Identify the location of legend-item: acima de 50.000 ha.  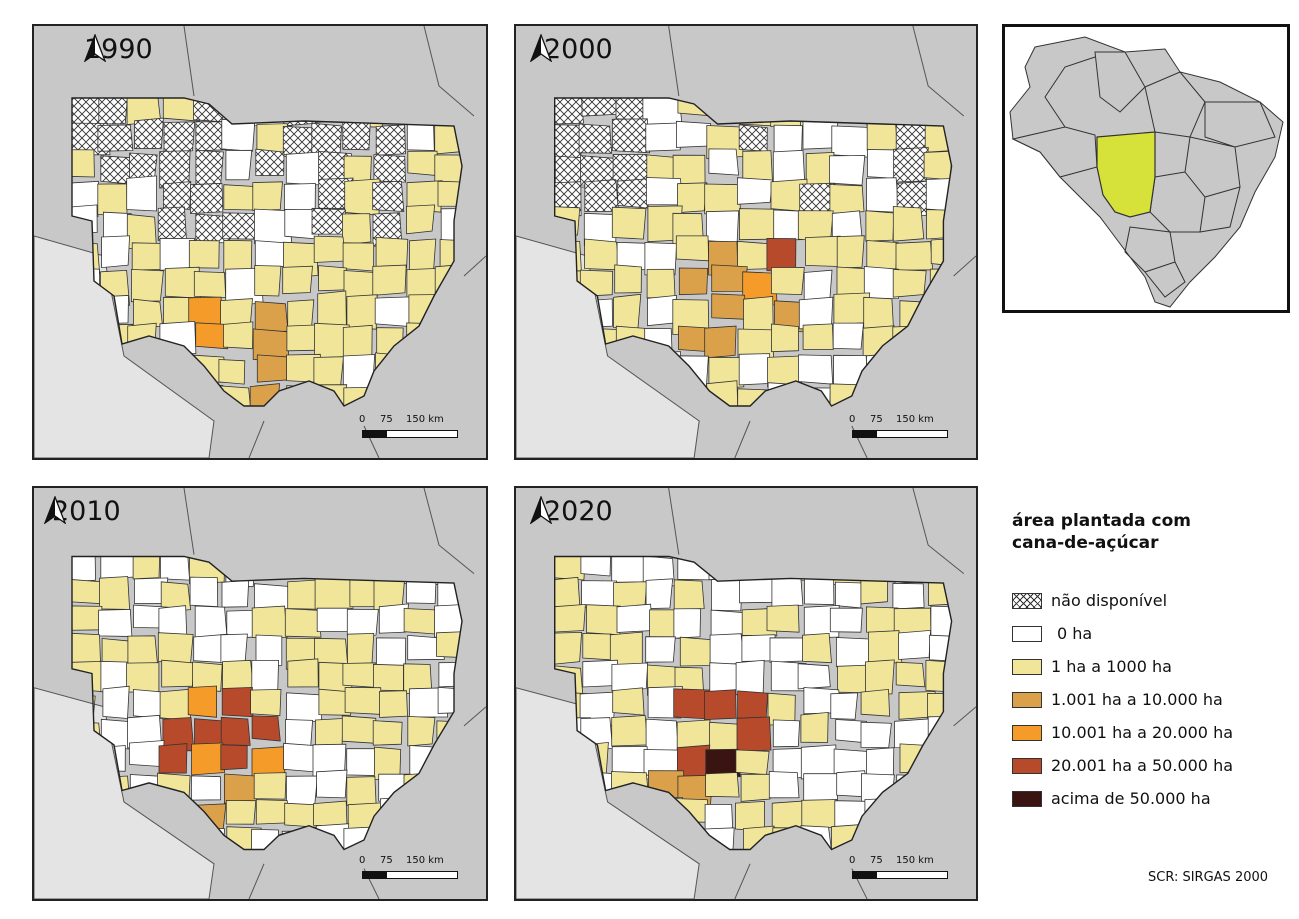
(1147, 798).